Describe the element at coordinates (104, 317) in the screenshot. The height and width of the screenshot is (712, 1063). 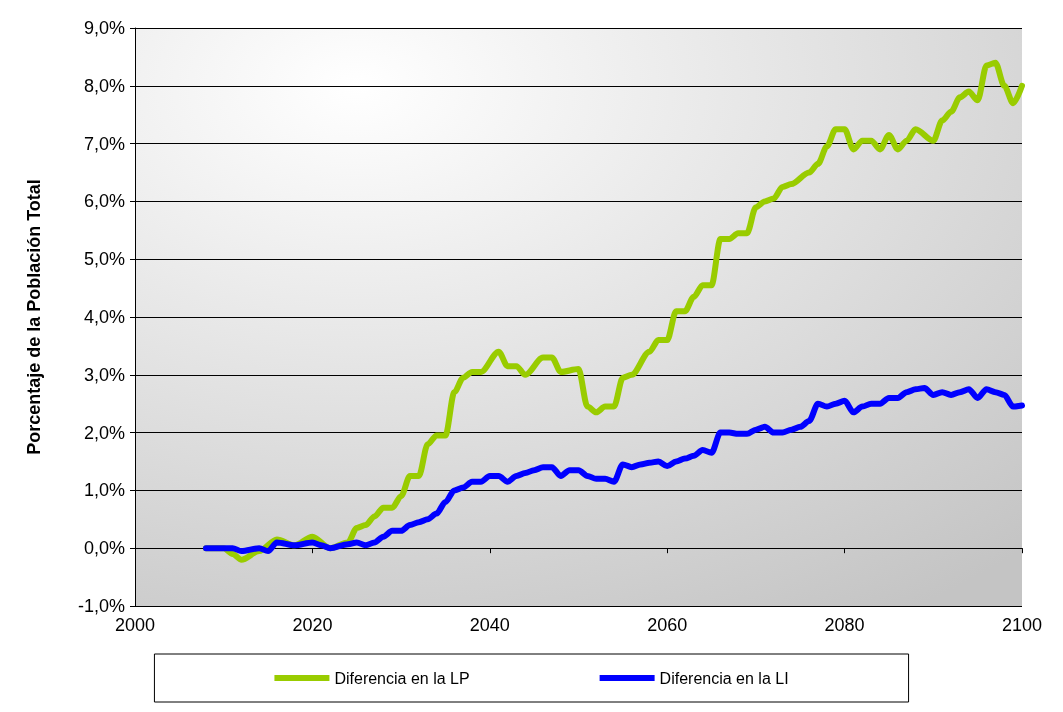
I see `y-tick-label: 4,0%` at that location.